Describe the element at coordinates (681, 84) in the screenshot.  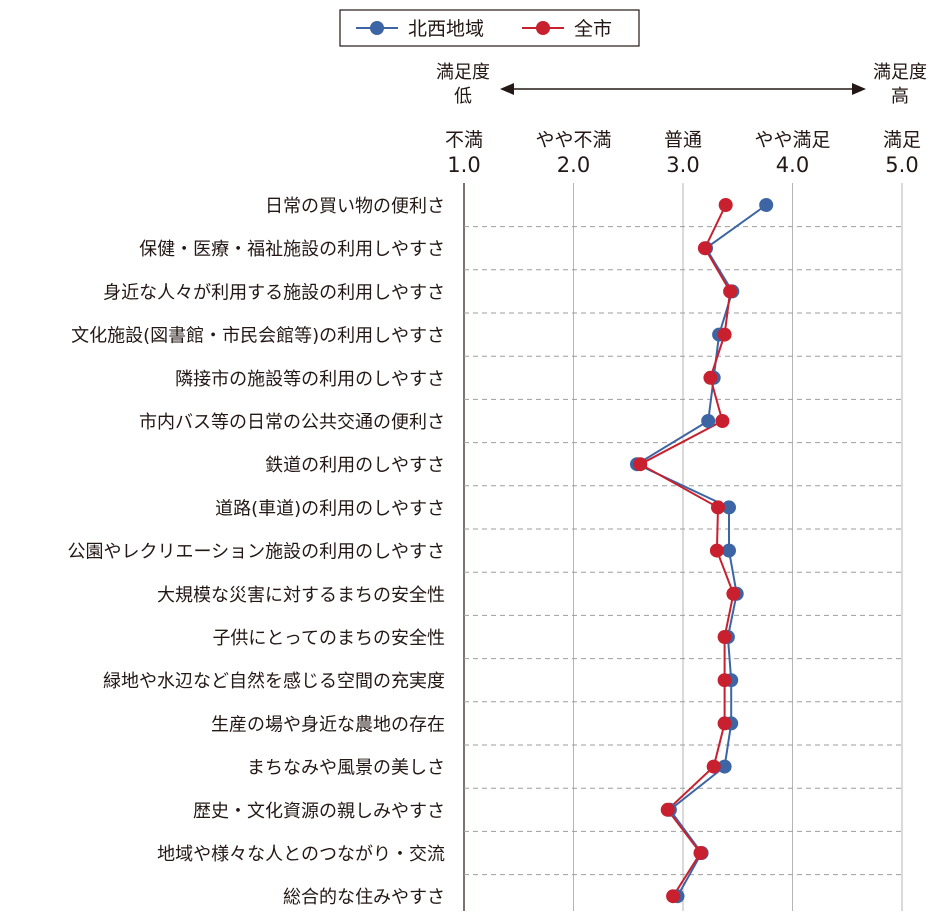
I see `scale-direction: 満足度 低 満足度 高` at that location.